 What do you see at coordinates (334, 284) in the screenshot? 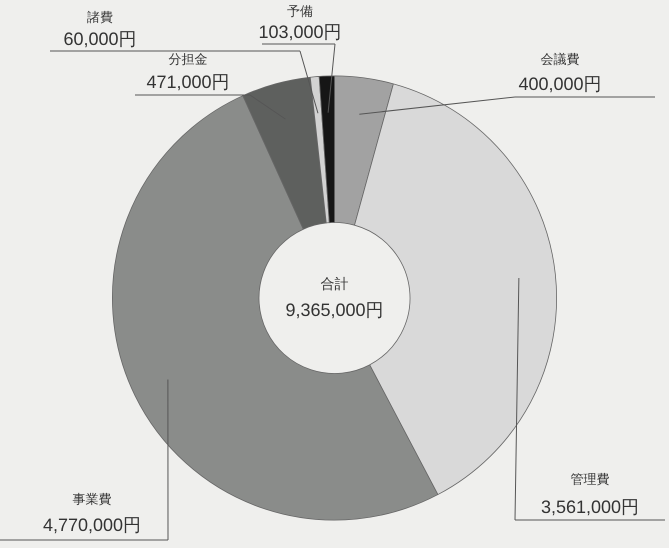
I see `text: 合計` at bounding box center [334, 284].